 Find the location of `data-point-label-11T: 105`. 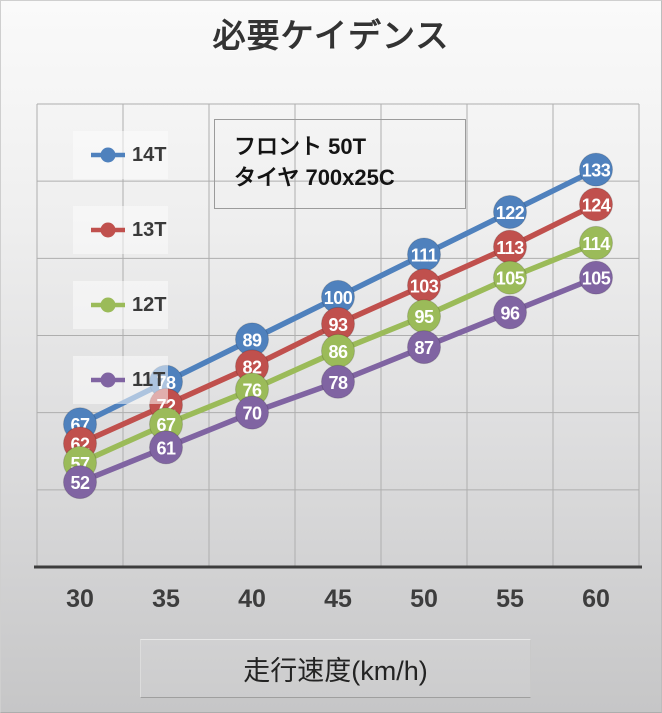

data-point-label-11T: 105 is located at coordinates (596, 279).